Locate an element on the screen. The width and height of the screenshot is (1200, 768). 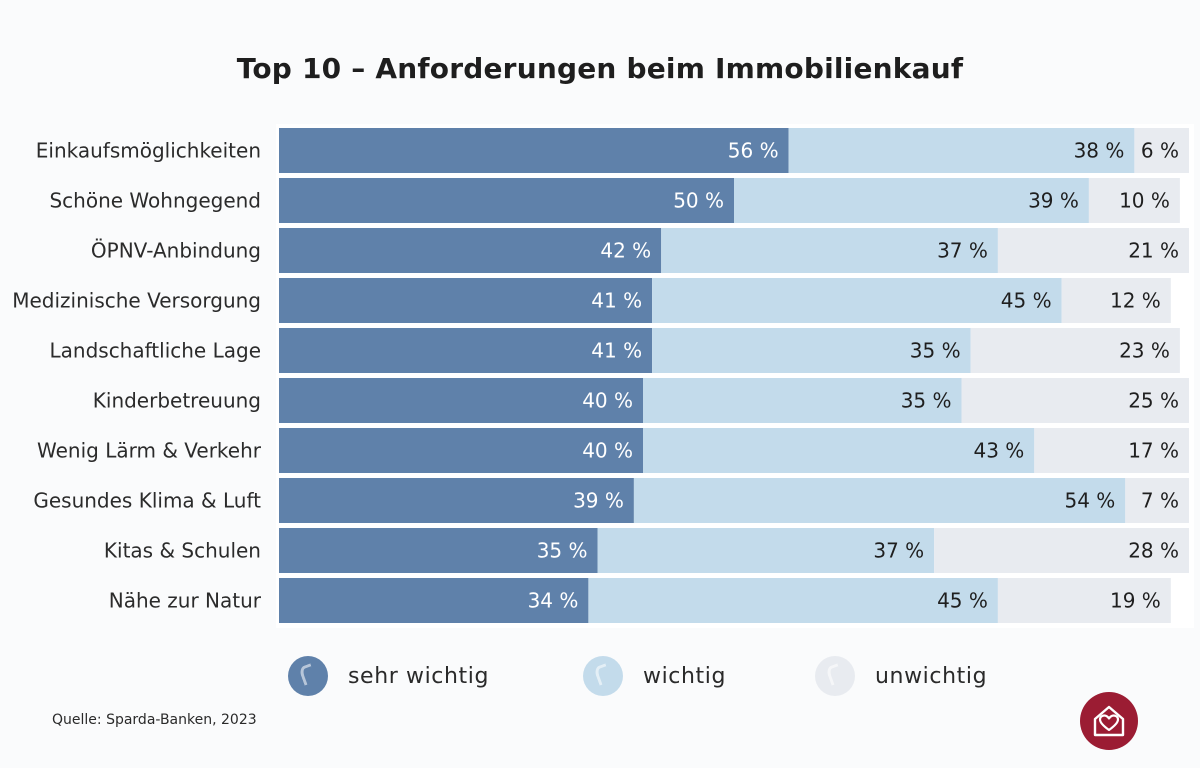
category-label: Gesundes Klima & Luft is located at coordinates (147, 501).